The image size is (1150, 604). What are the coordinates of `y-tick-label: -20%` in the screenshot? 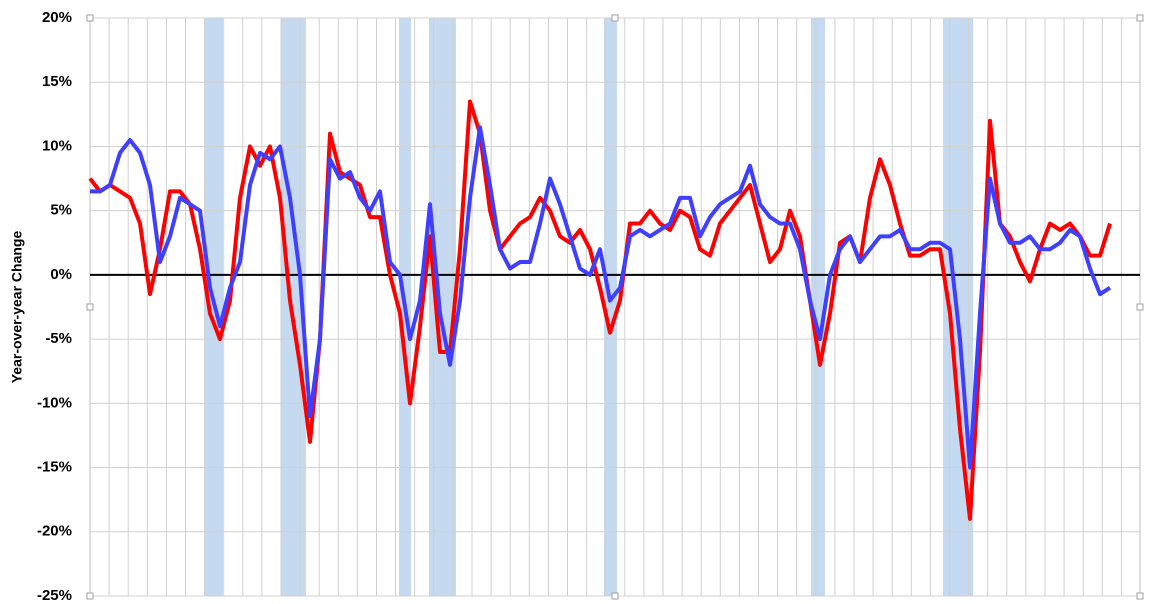 It's located at (54, 531).